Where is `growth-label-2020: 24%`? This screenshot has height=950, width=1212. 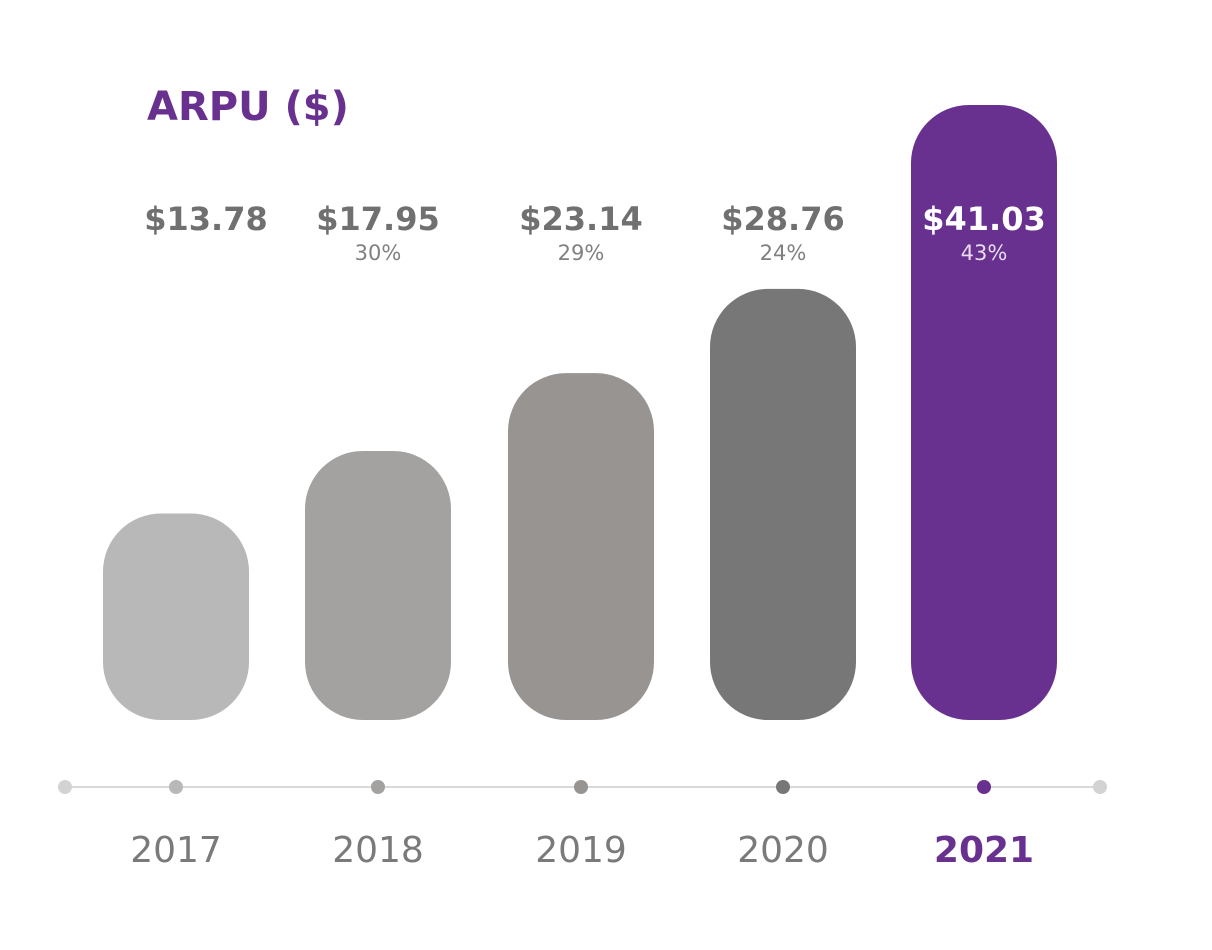 growth-label-2020: 24% is located at coordinates (783, 253).